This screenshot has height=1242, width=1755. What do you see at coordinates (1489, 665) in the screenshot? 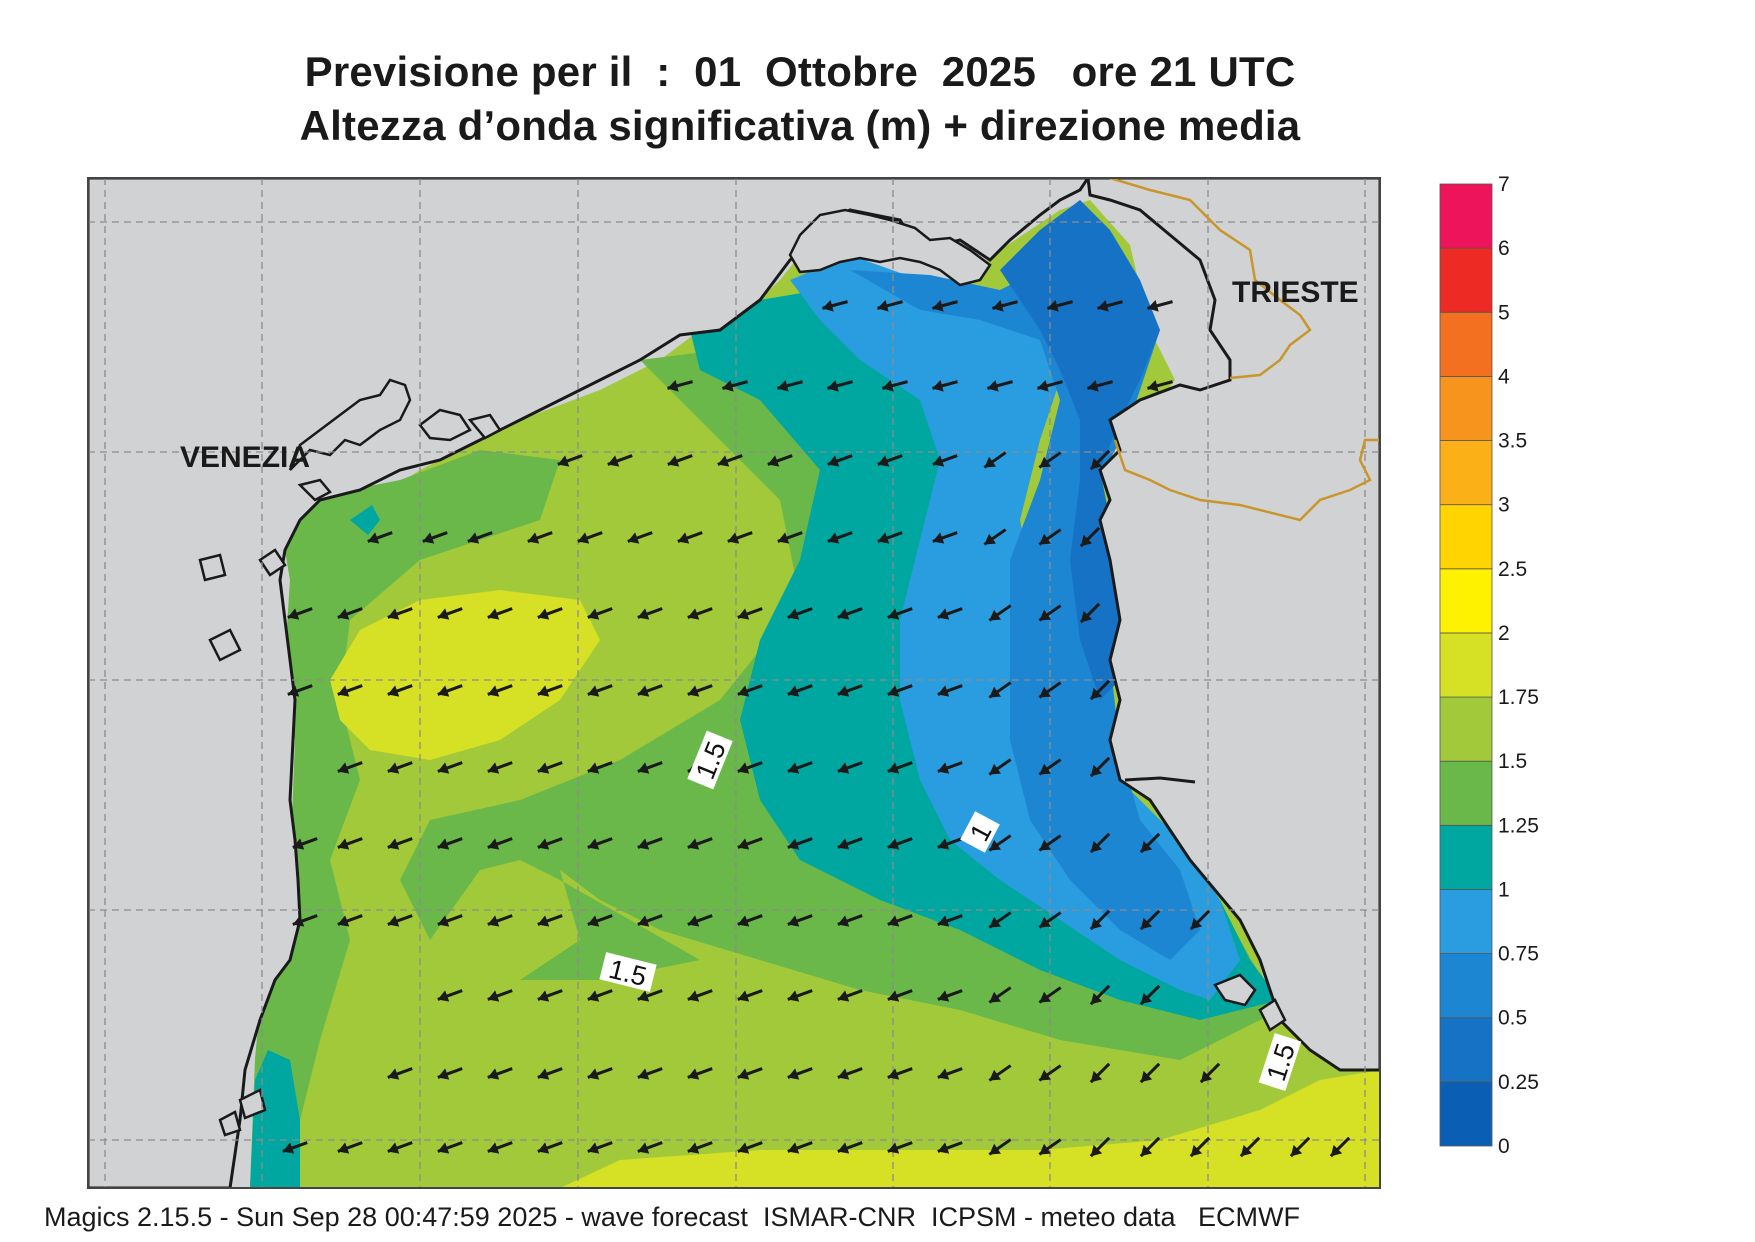
I see `colorbar: 0 0.25 0.5 0.75 1 1.25 1.5 1.75 2 2.5 3 3.5 4 5 6 7` at bounding box center [1489, 665].